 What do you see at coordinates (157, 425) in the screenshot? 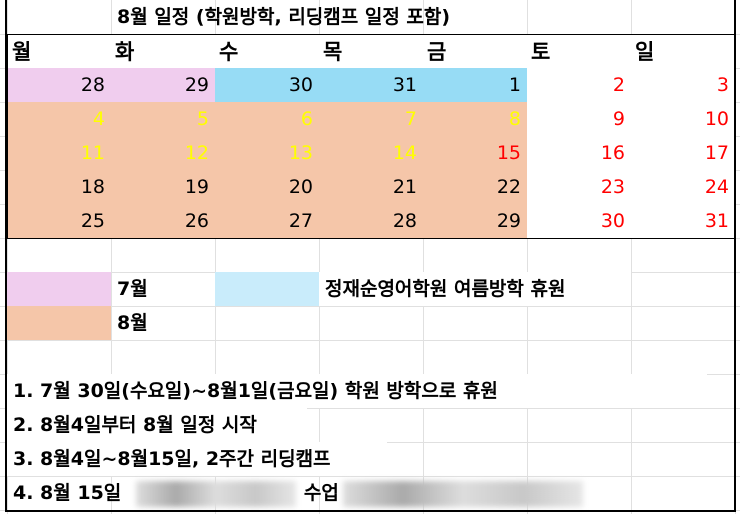
I see `note-2: 2. 8월4일부터 8월 일정 시작` at bounding box center [157, 425].